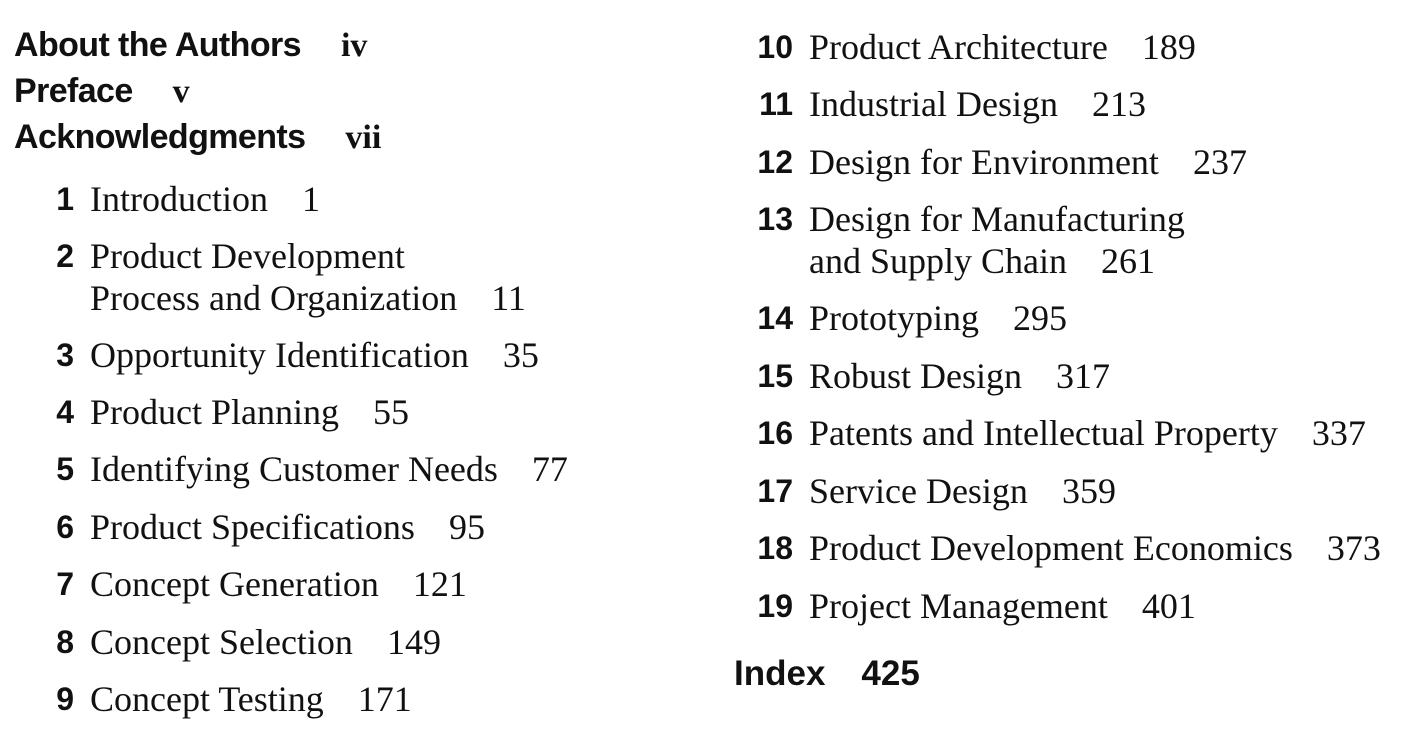 This screenshot has width=1420, height=740. I want to click on chapter-number: 2, so click(65, 256).